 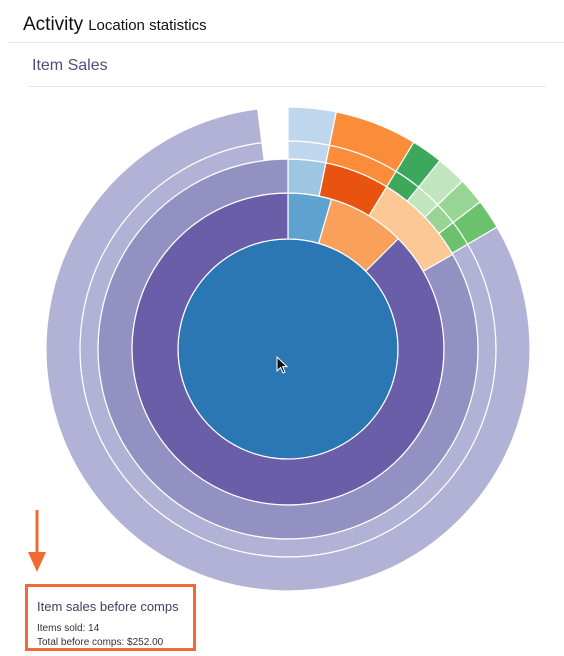 What do you see at coordinates (282, 22) in the screenshot?
I see `page-header: Activity Location statistics` at bounding box center [282, 22].